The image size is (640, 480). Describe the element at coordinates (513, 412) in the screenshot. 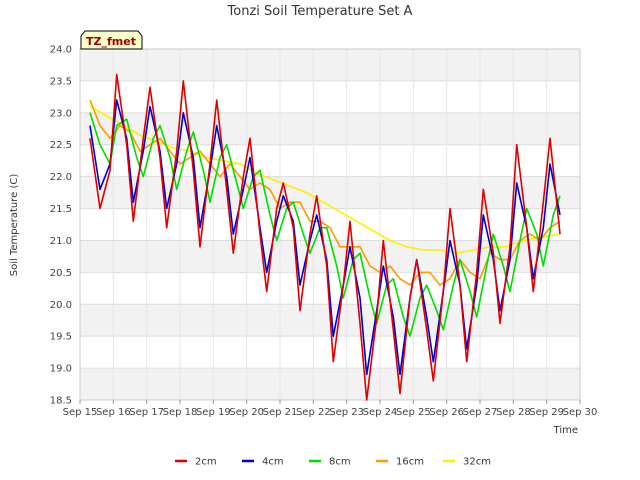

I see `x-tick-label: Sep 28` at that location.